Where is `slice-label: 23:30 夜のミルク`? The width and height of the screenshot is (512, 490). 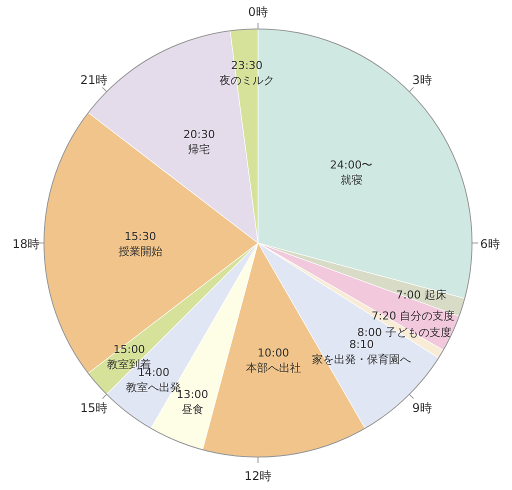 slice-label: 23:30 夜のミルク is located at coordinates (246, 73).